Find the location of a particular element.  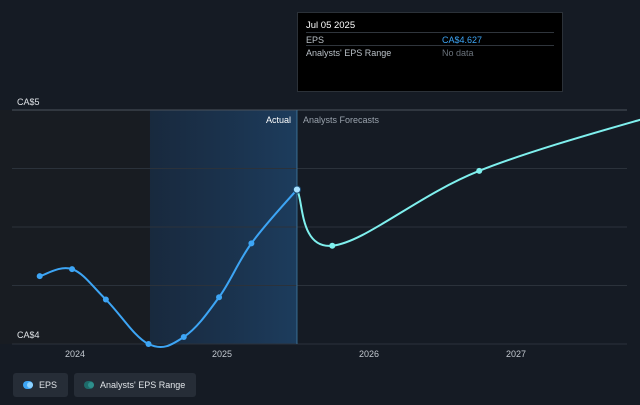

x-tick-label: 2027 is located at coordinates (516, 354).